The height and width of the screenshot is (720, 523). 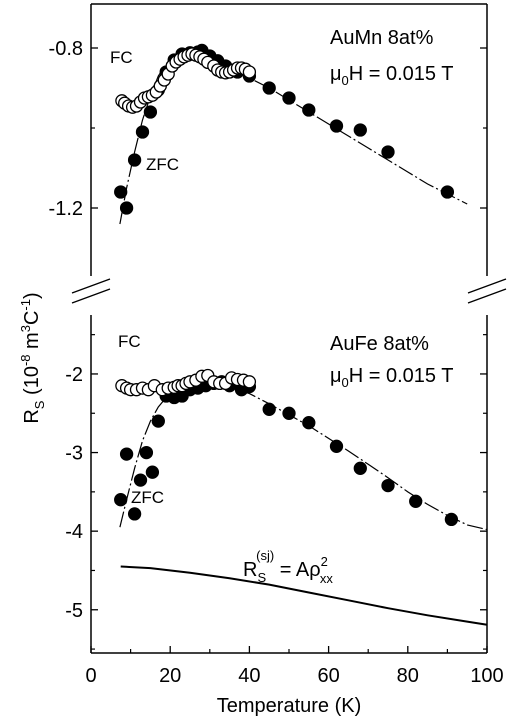 What do you see at coordinates (391, 75) in the screenshot?
I see `top-field-label: μ0H = 0.015 T` at bounding box center [391, 75].